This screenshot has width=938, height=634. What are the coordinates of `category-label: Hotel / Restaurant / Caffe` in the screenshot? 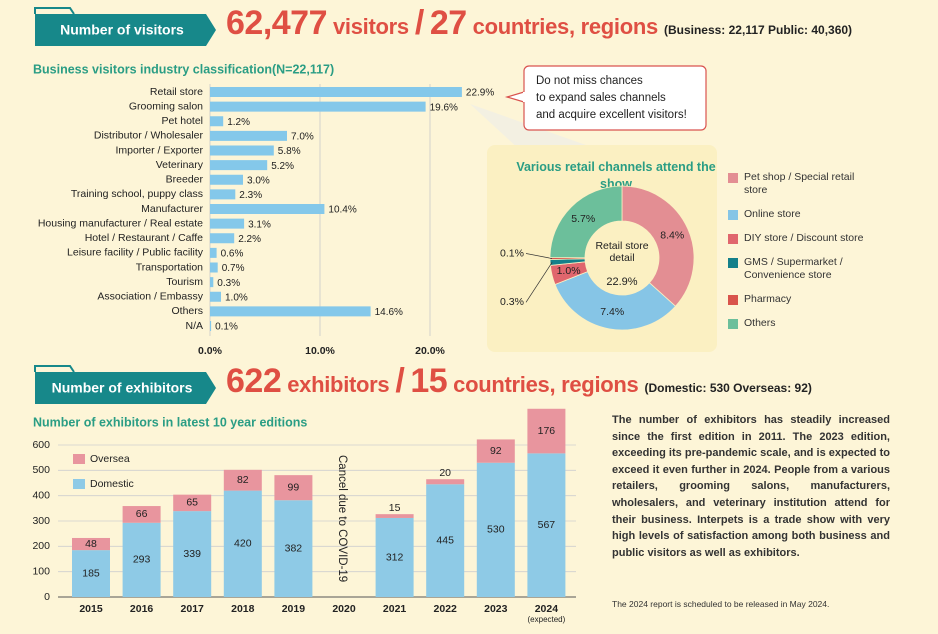 It's located at (144, 238).